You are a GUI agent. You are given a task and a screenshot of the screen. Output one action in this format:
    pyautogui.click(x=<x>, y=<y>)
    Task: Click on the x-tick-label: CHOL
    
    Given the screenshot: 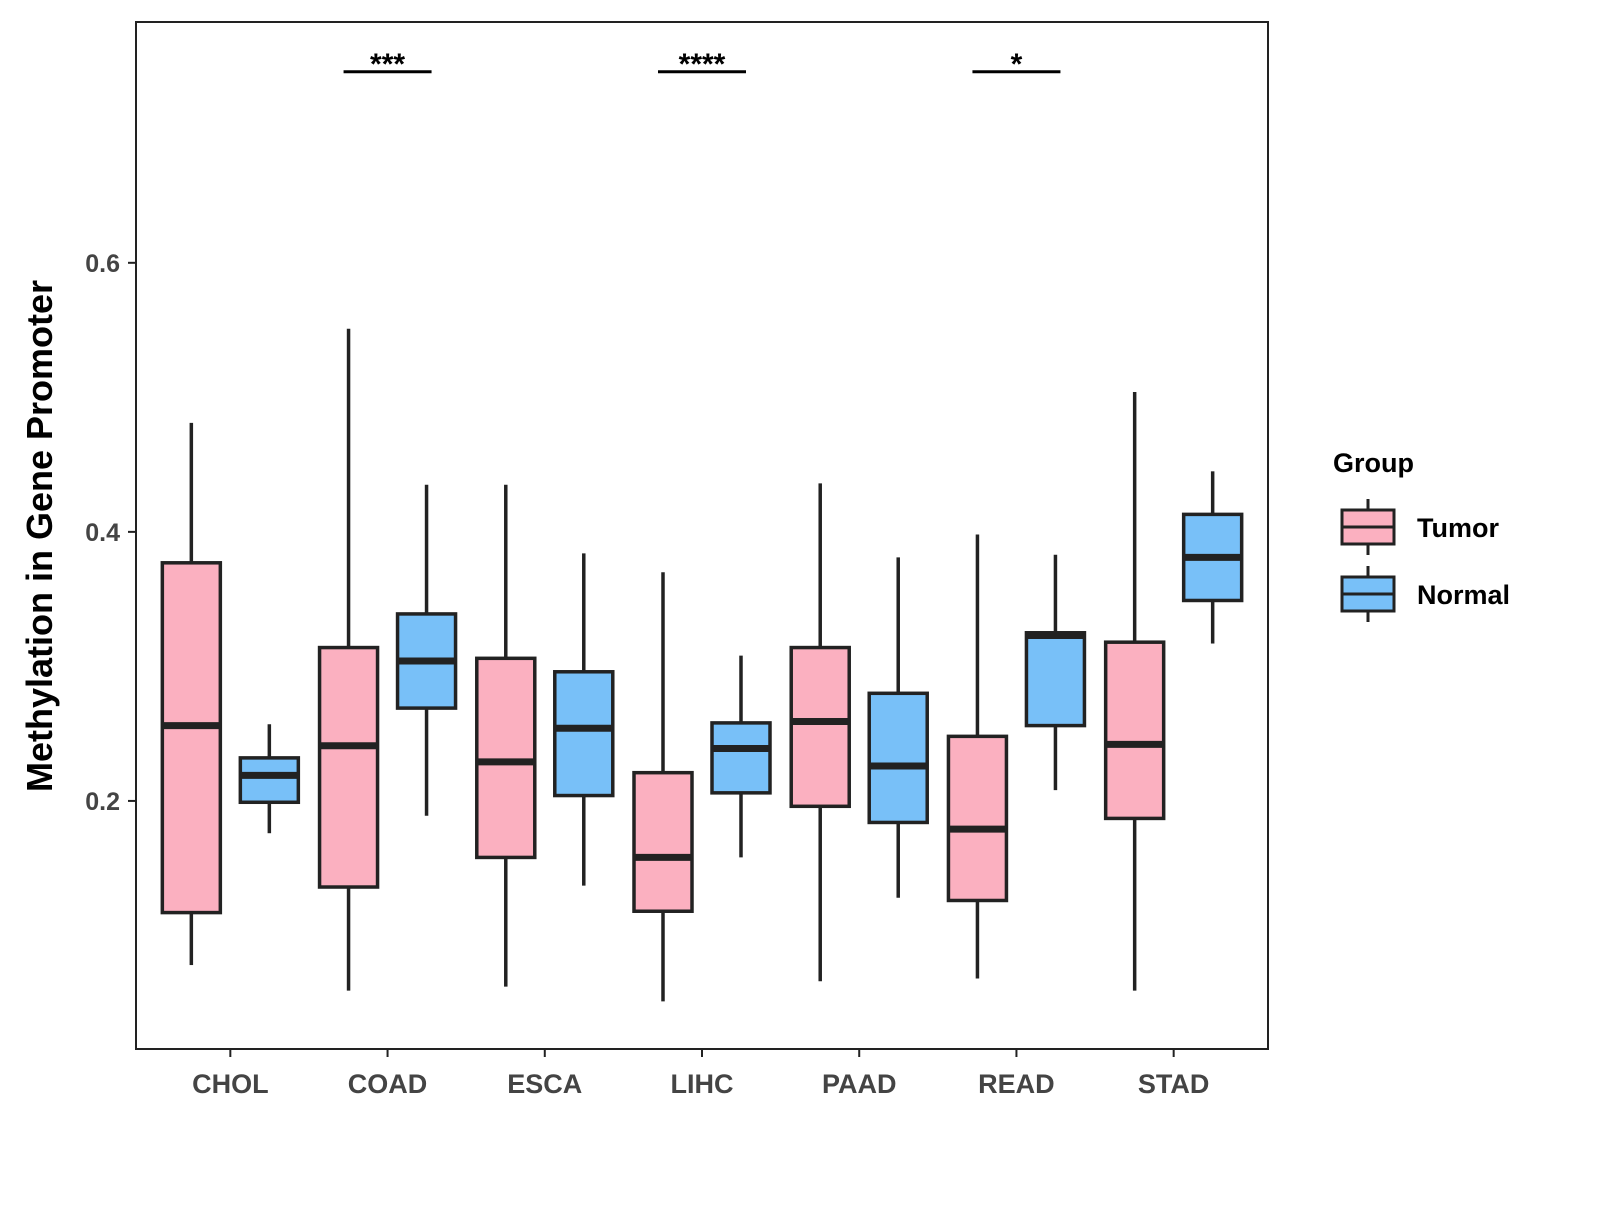 What is the action you would take?
    pyautogui.click(x=230, y=1084)
    